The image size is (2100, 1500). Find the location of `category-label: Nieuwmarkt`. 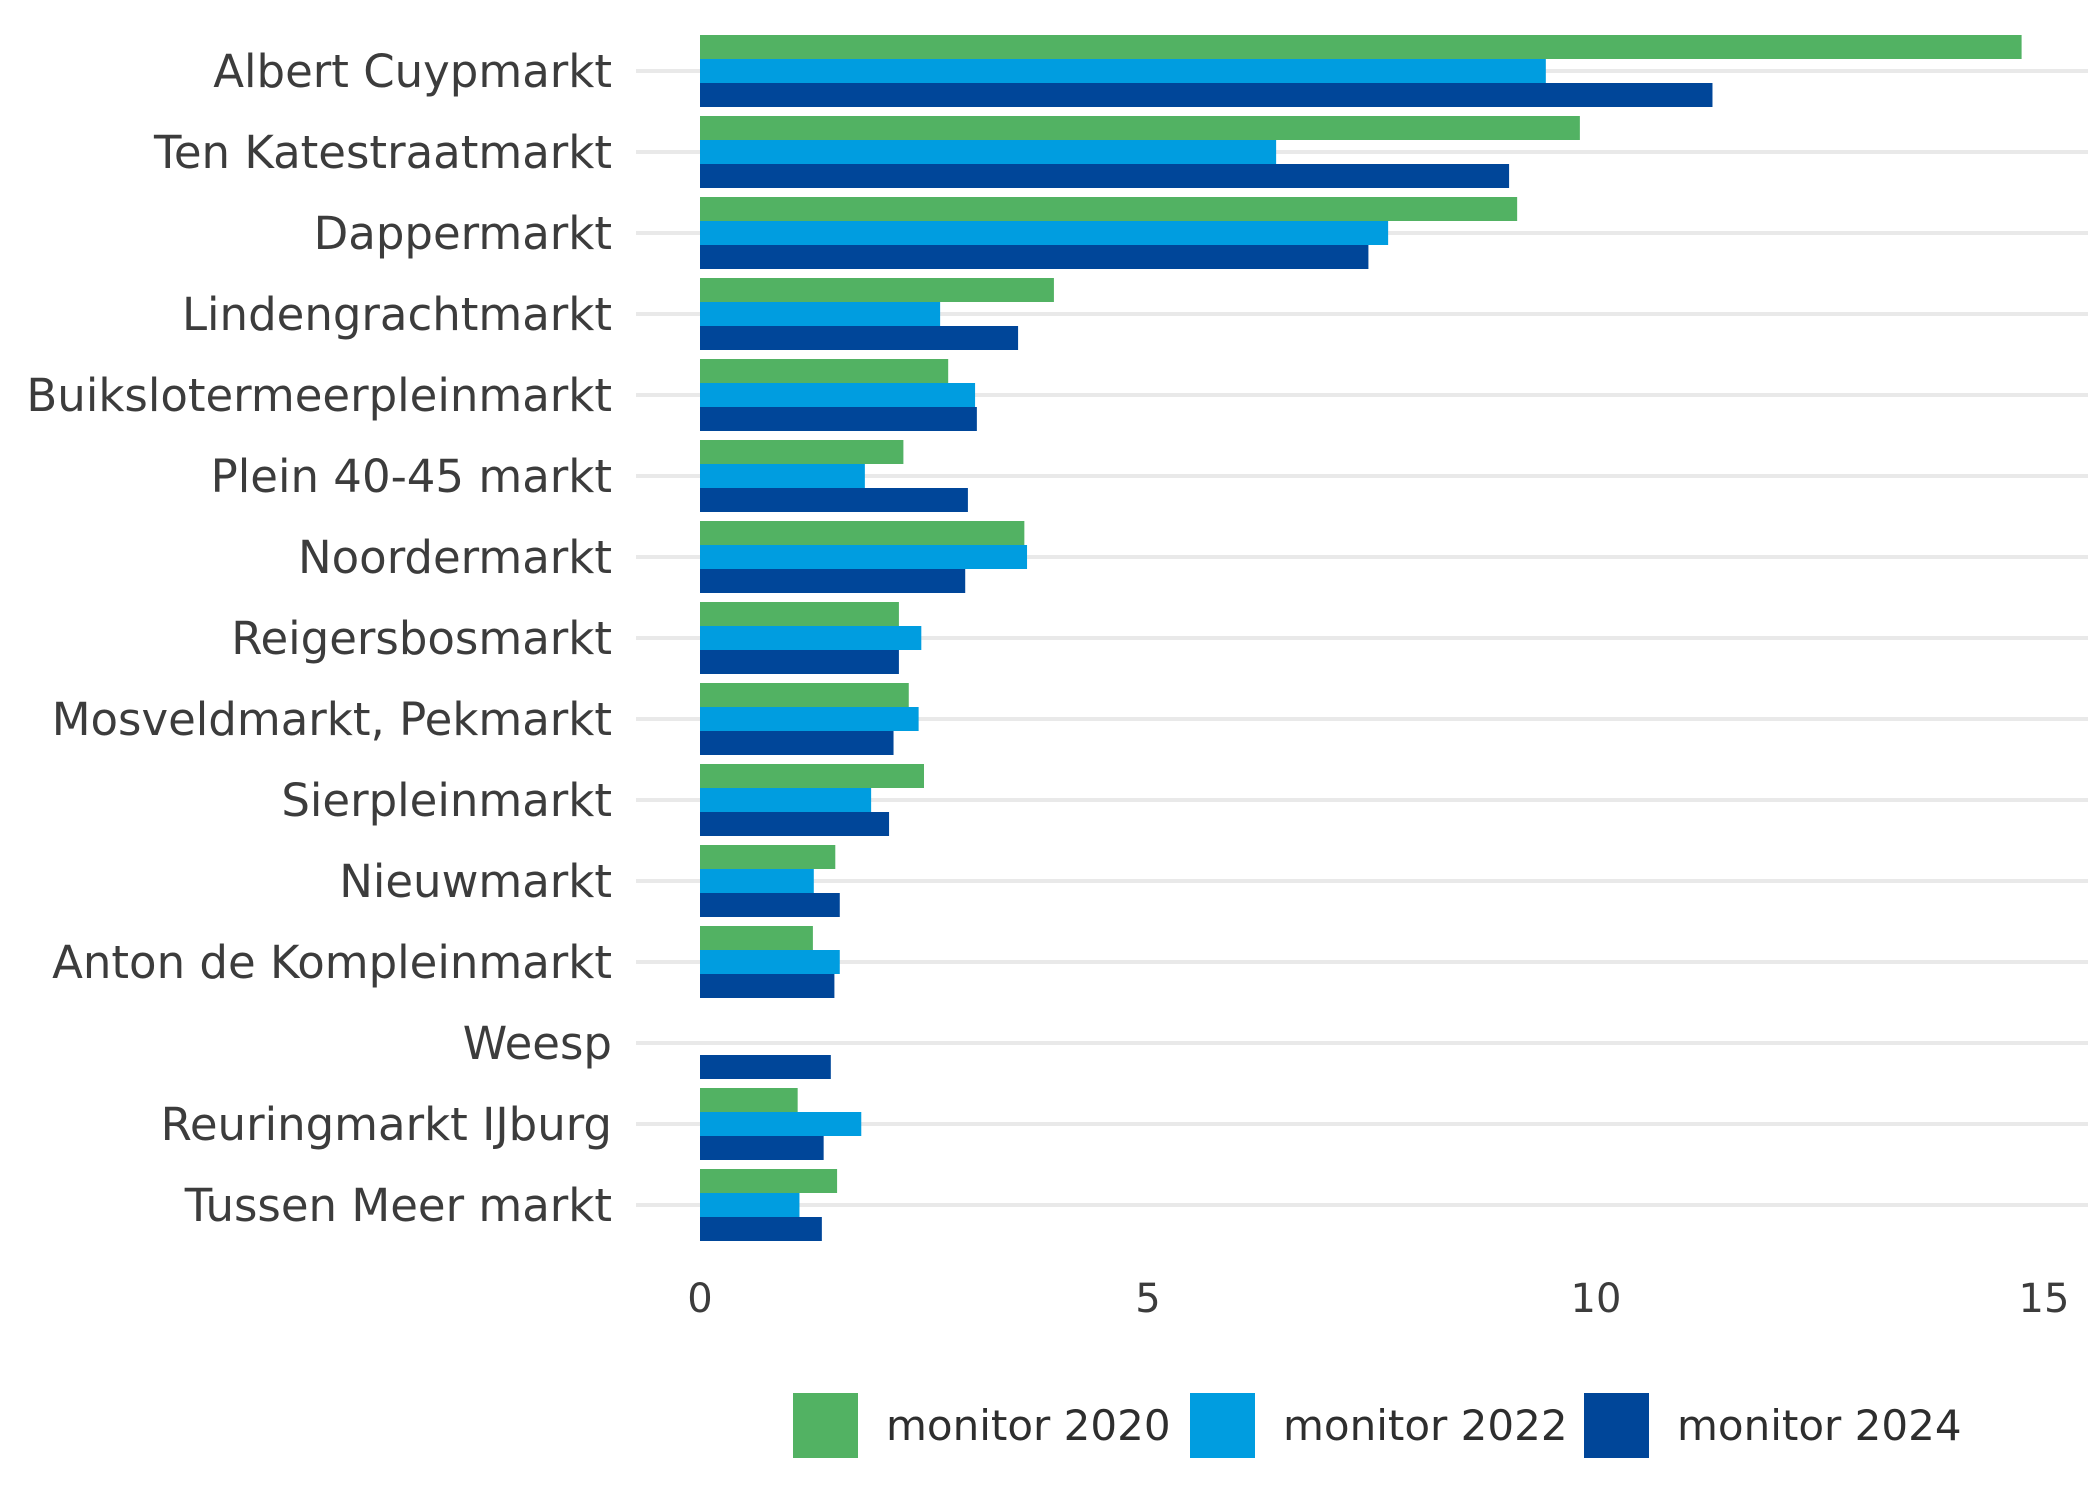

category-label: Nieuwmarkt is located at coordinates (475, 881).